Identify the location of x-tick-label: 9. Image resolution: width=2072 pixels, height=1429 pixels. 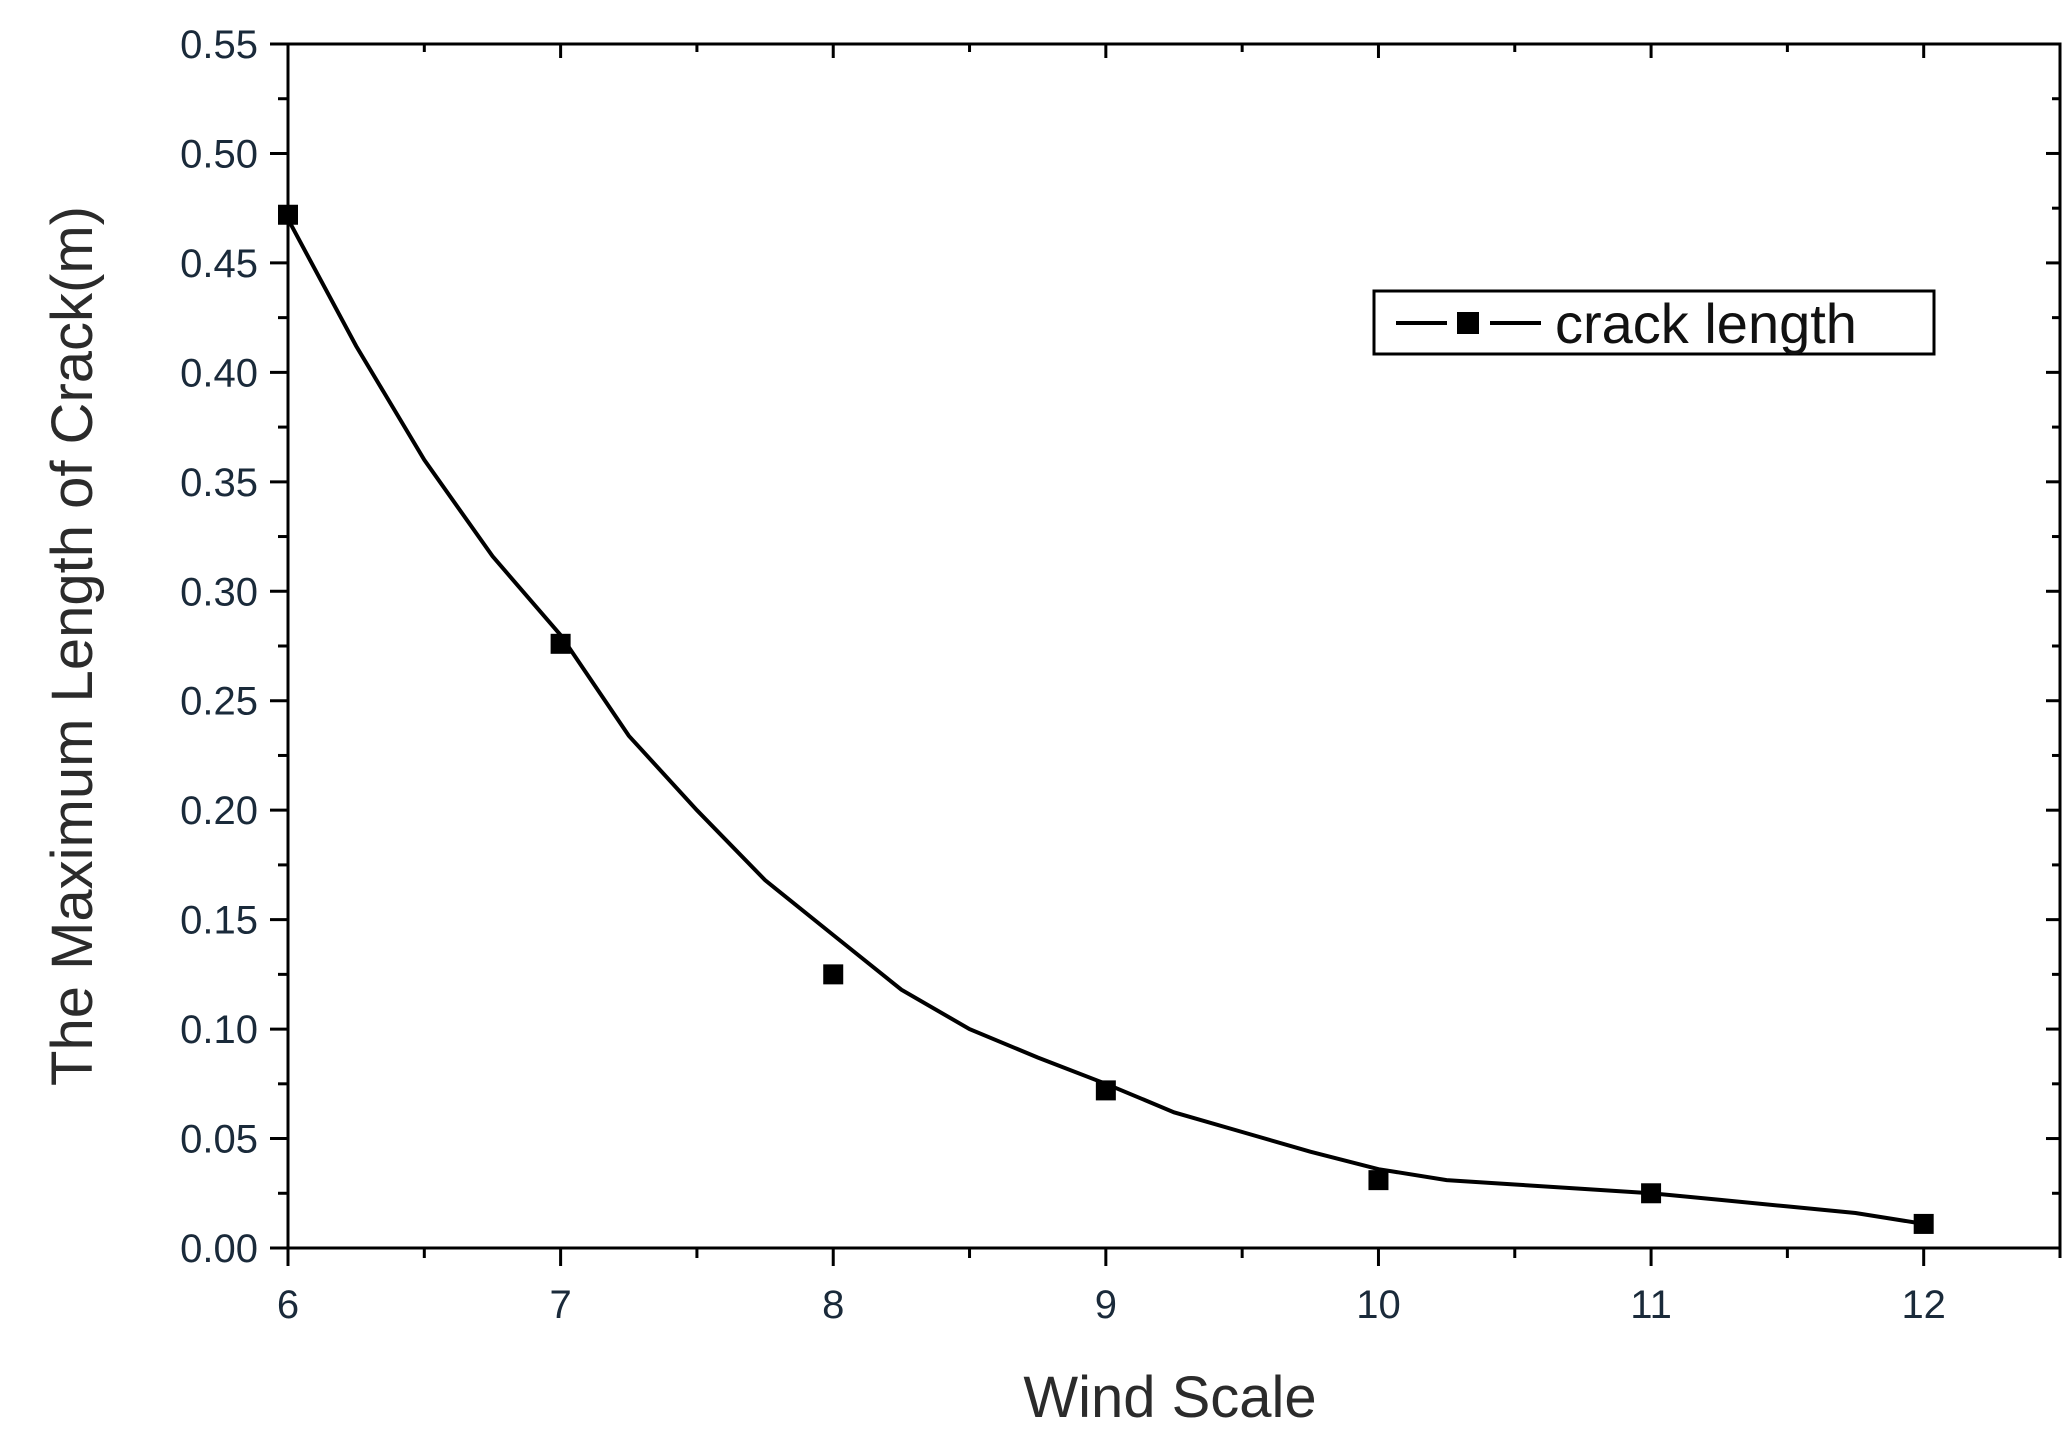
(1106, 1305).